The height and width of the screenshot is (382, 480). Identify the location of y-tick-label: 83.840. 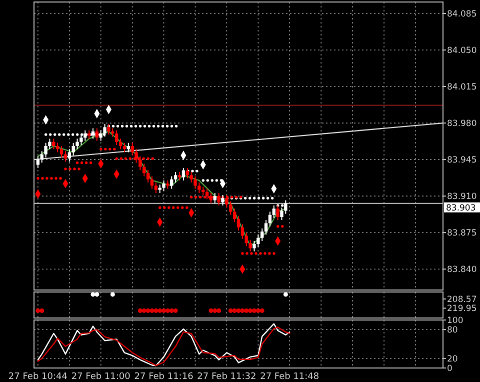
(462, 270).